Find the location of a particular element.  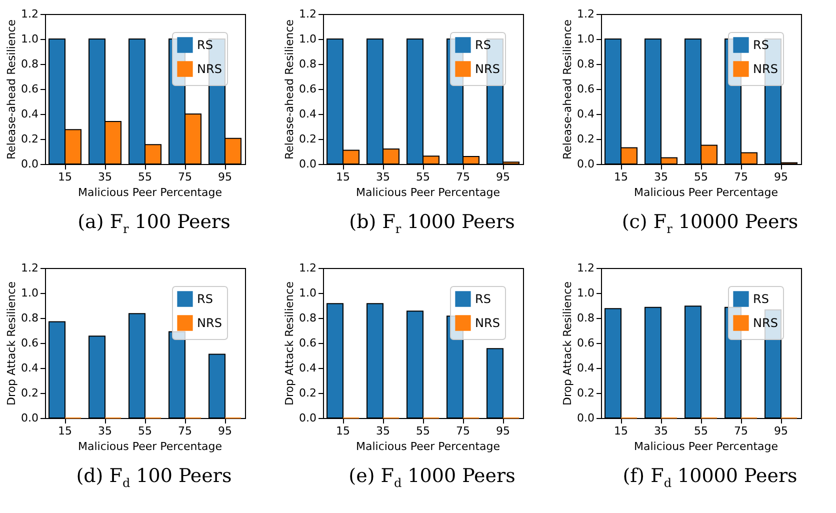

text: (f) F$_{d}$ 10000 Peers is located at coordinates (710, 477).